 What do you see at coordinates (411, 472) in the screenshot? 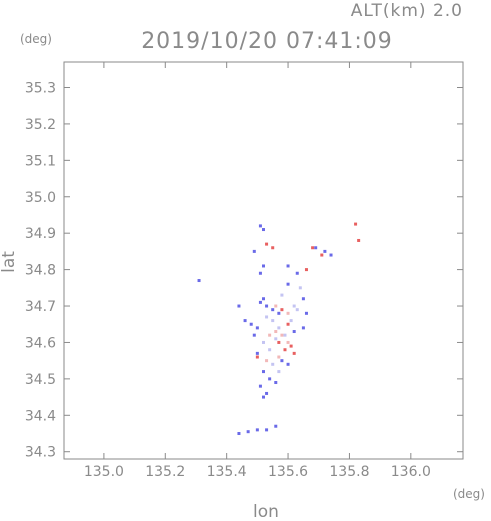
I see `x-tick-label: 136.0` at bounding box center [411, 472].